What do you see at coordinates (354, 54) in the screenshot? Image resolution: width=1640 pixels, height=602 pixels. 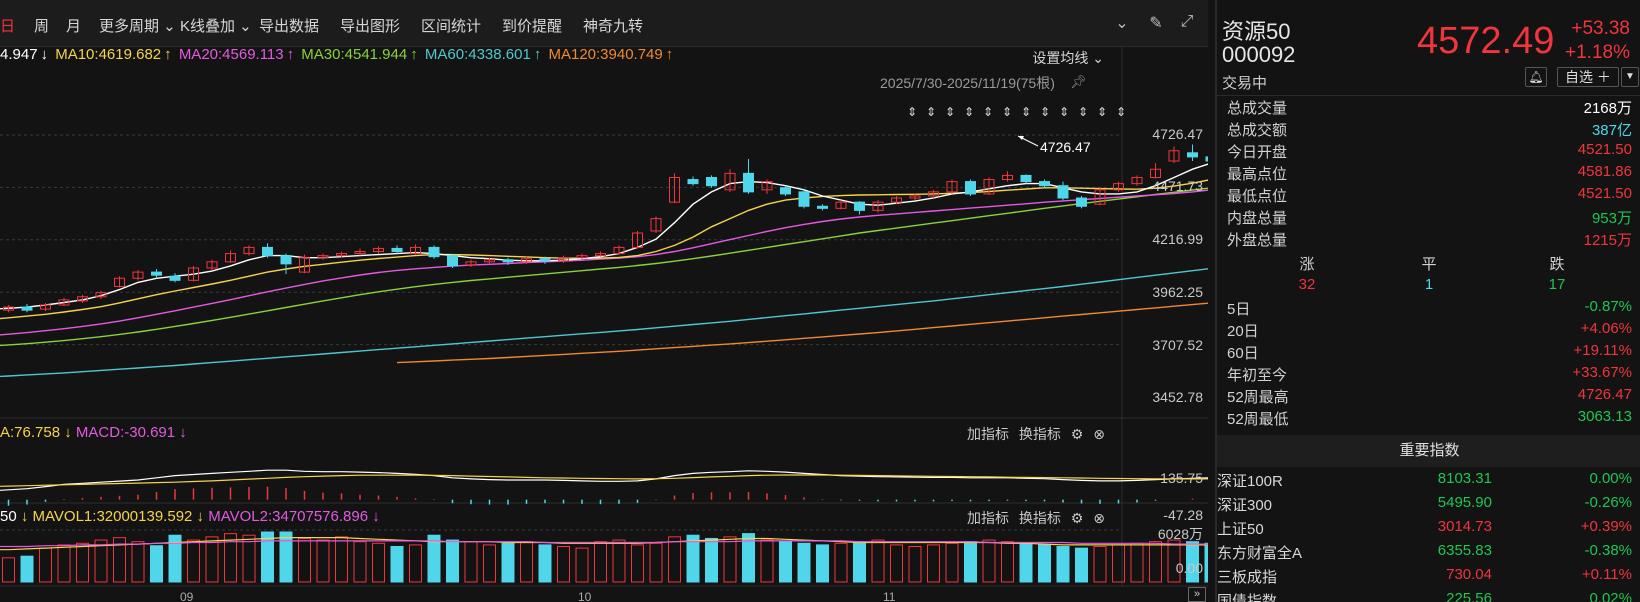 I see `ma30-value: MA30:4541.944` at bounding box center [354, 54].